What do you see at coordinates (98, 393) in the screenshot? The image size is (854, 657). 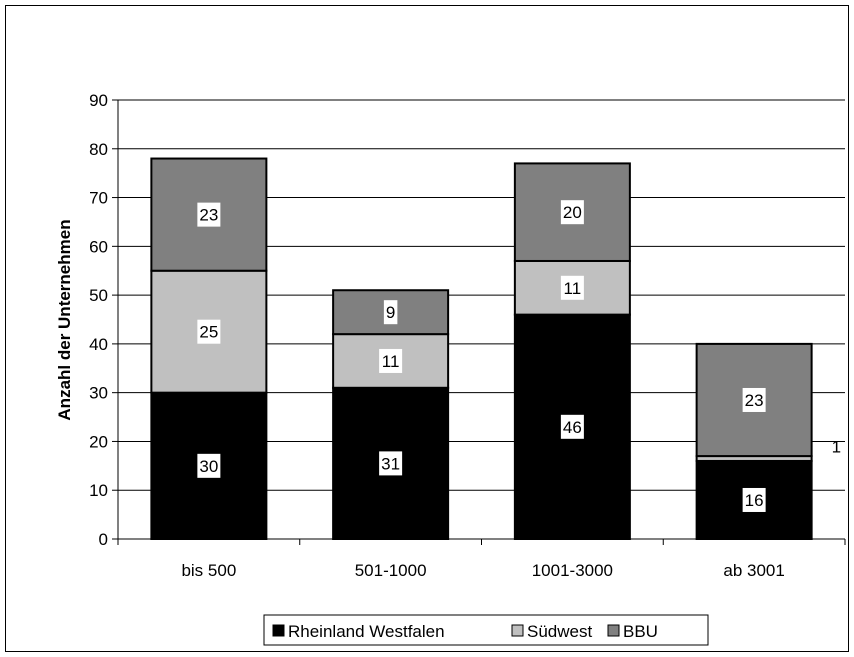 I see `y-tick-label: 30` at bounding box center [98, 393].